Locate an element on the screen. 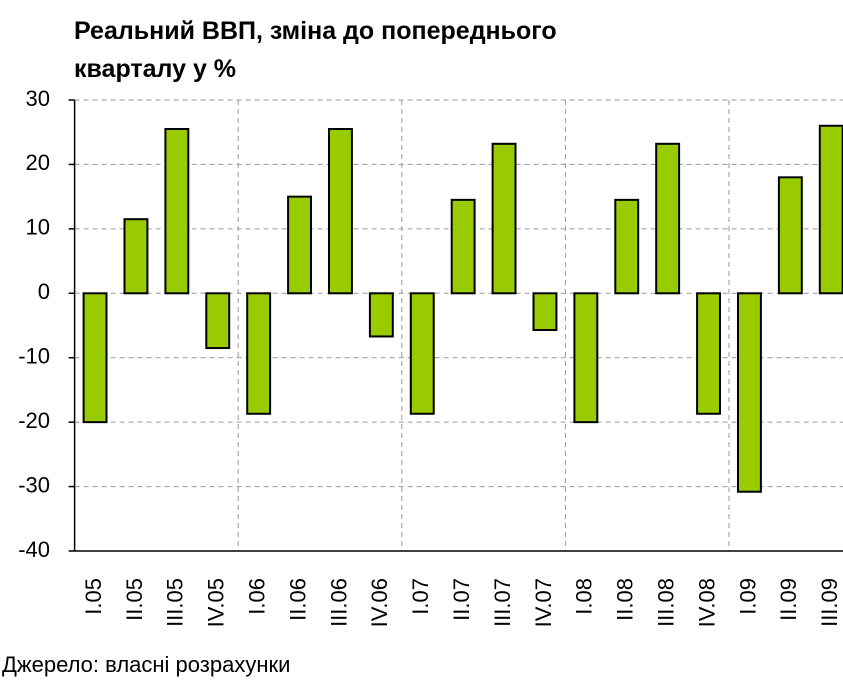 This screenshot has height=684, width=843. x-tick-label: III.07 is located at coordinates (502, 602).